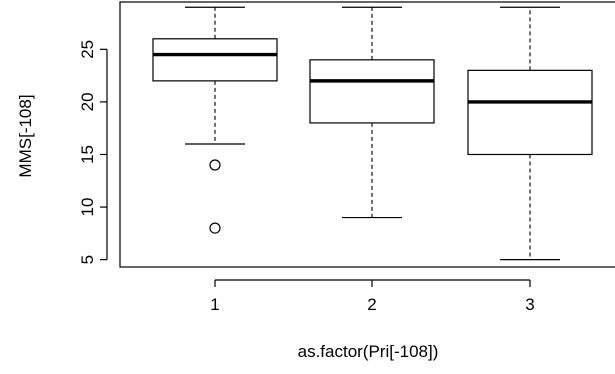 Image resolution: width=615 pixels, height=374 pixels. Describe the element at coordinates (87, 154) in the screenshot. I see `y-tick-label: 15` at that location.